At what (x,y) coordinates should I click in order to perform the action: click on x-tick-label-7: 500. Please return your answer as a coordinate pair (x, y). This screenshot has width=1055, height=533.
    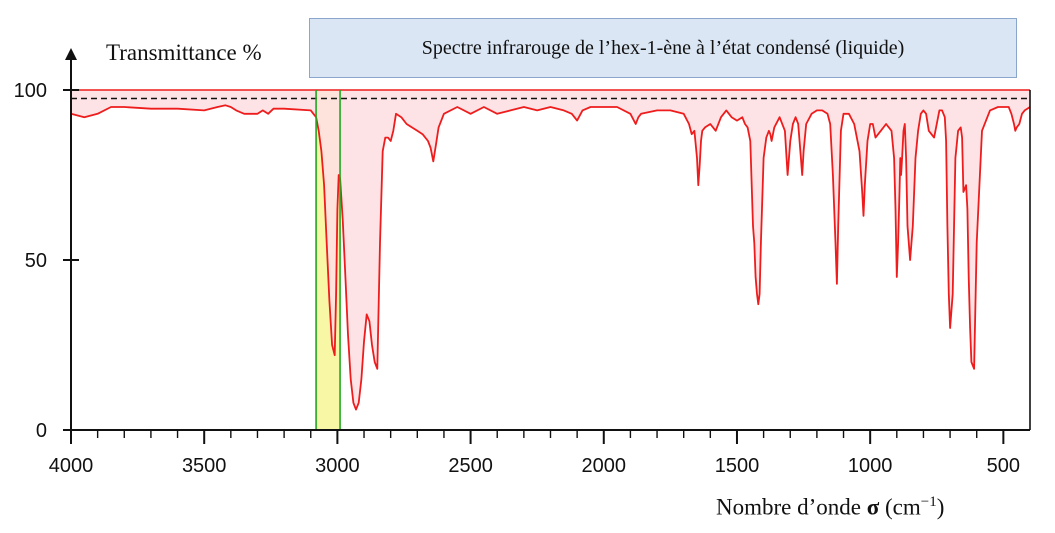
    Looking at the image, I should click on (1003, 466).